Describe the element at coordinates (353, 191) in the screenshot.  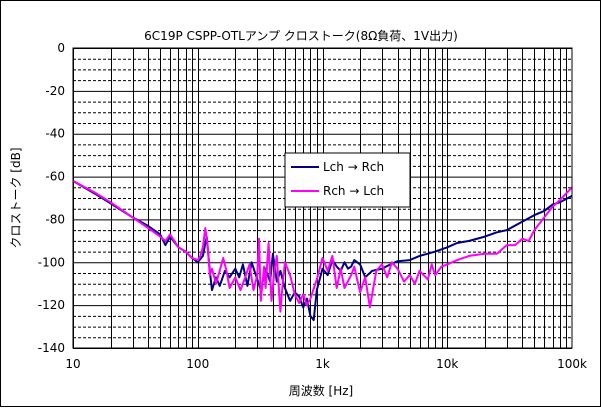
I see `legend-label-rch-lch: Rch → Lch` at that location.